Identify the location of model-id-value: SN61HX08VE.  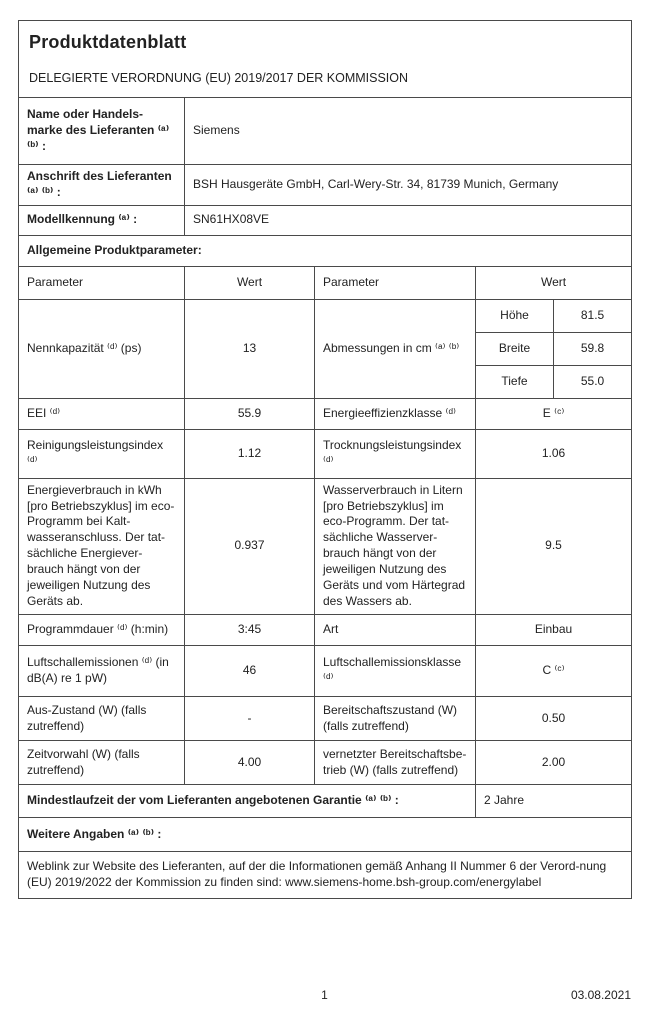
(408, 220).